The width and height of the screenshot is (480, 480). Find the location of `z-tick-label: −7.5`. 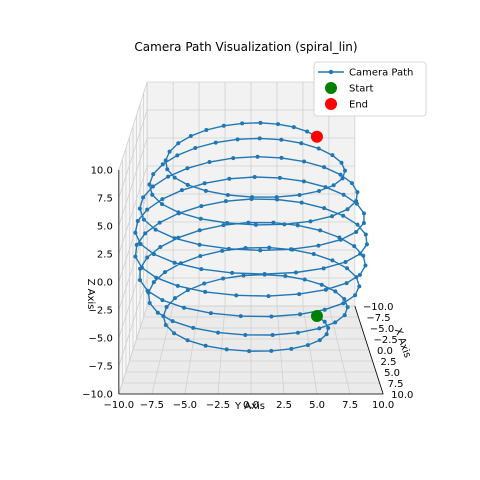

z-tick-label: −7.5 is located at coordinates (101, 367).